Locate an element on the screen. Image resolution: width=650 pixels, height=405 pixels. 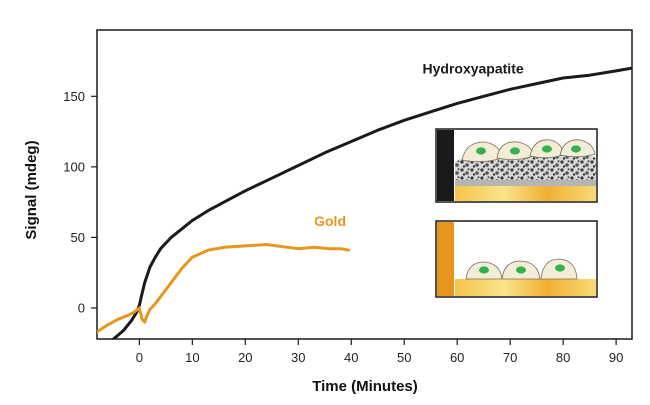
x-tick-label: 60 is located at coordinates (457, 357).